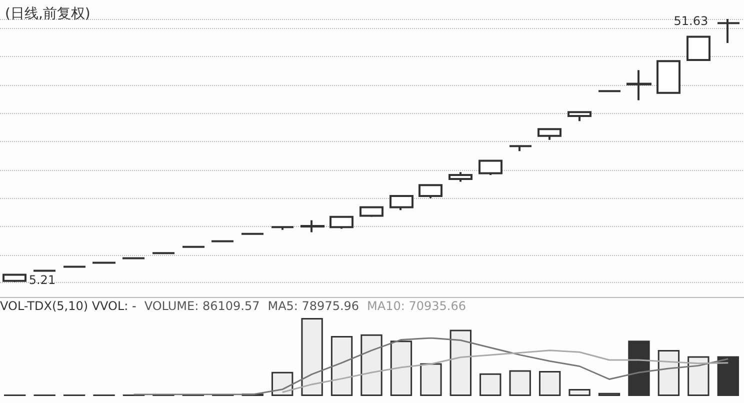  Describe the element at coordinates (416, 306) in the screenshot. I see `text: MA10: 70935.66` at that location.